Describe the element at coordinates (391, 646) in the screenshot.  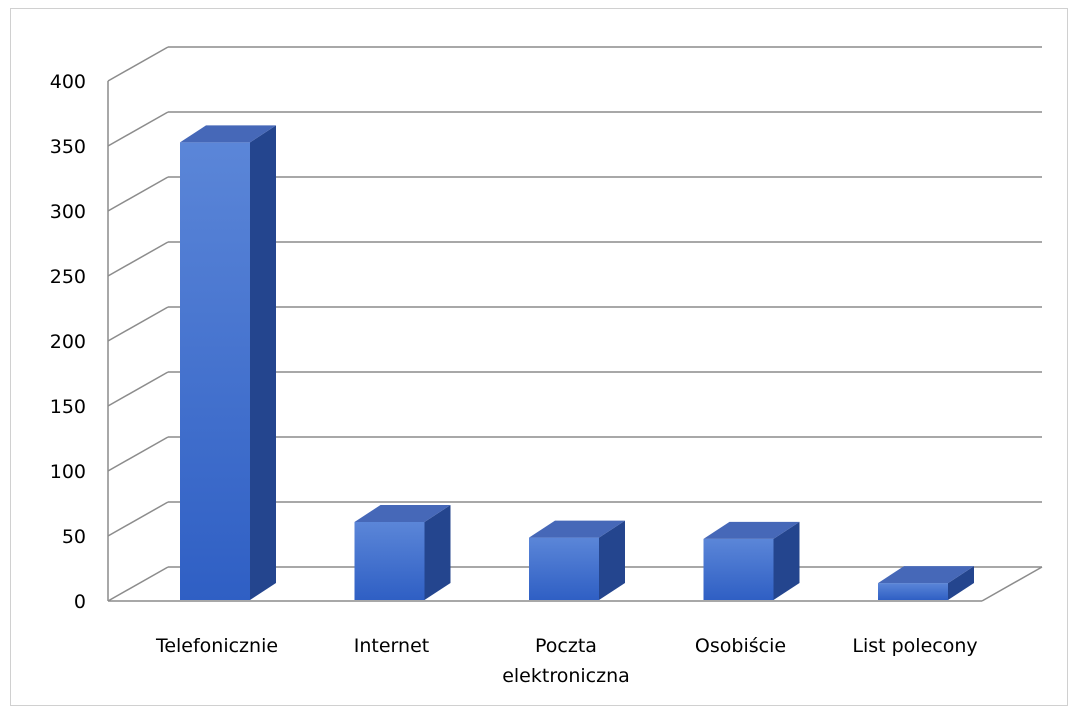
I see `x-tick-label: Internet` at that location.